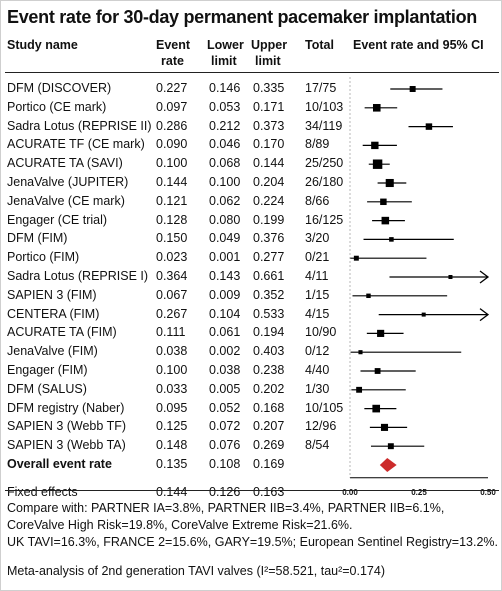 This screenshot has width=502, height=591. Describe the element at coordinates (225, 163) in the screenshot. I see `lower-limit-value: 0.068` at that location.